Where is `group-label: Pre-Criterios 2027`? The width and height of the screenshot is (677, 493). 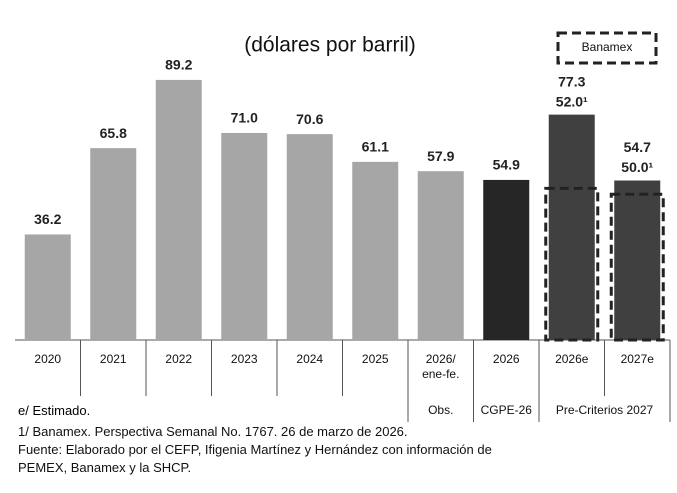
group-label: Pre-Criterios 2027 is located at coordinates (604, 410).